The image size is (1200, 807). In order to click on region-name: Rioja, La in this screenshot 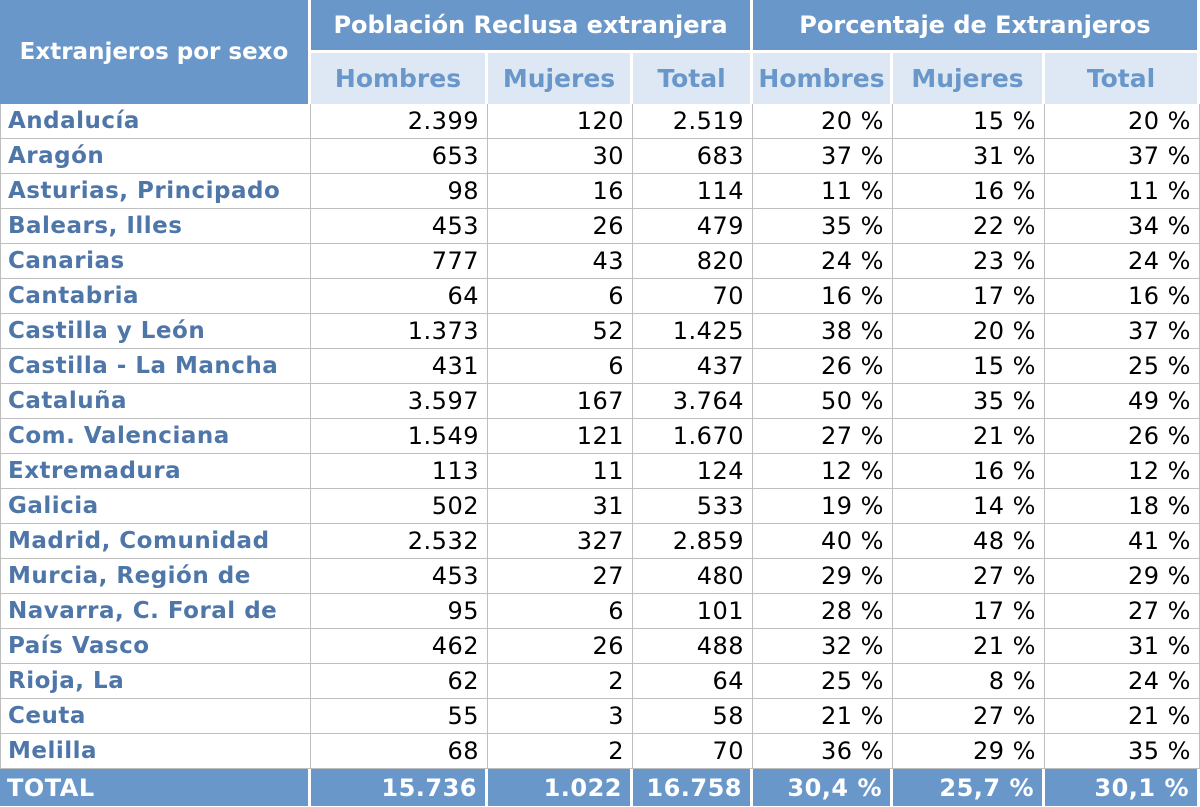, I will do `click(155, 681)`.